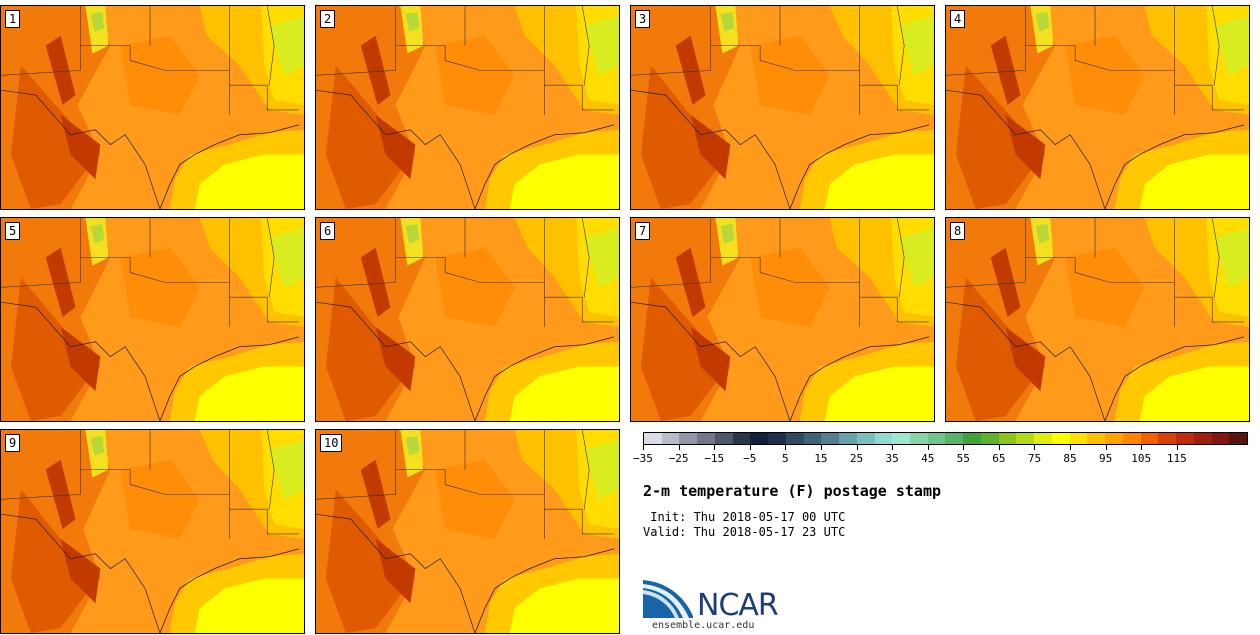 Image resolution: width=1260 pixels, height=635 pixels. I want to click on plot-title: 2-m temperature (F) postage stamp, so click(792, 491).